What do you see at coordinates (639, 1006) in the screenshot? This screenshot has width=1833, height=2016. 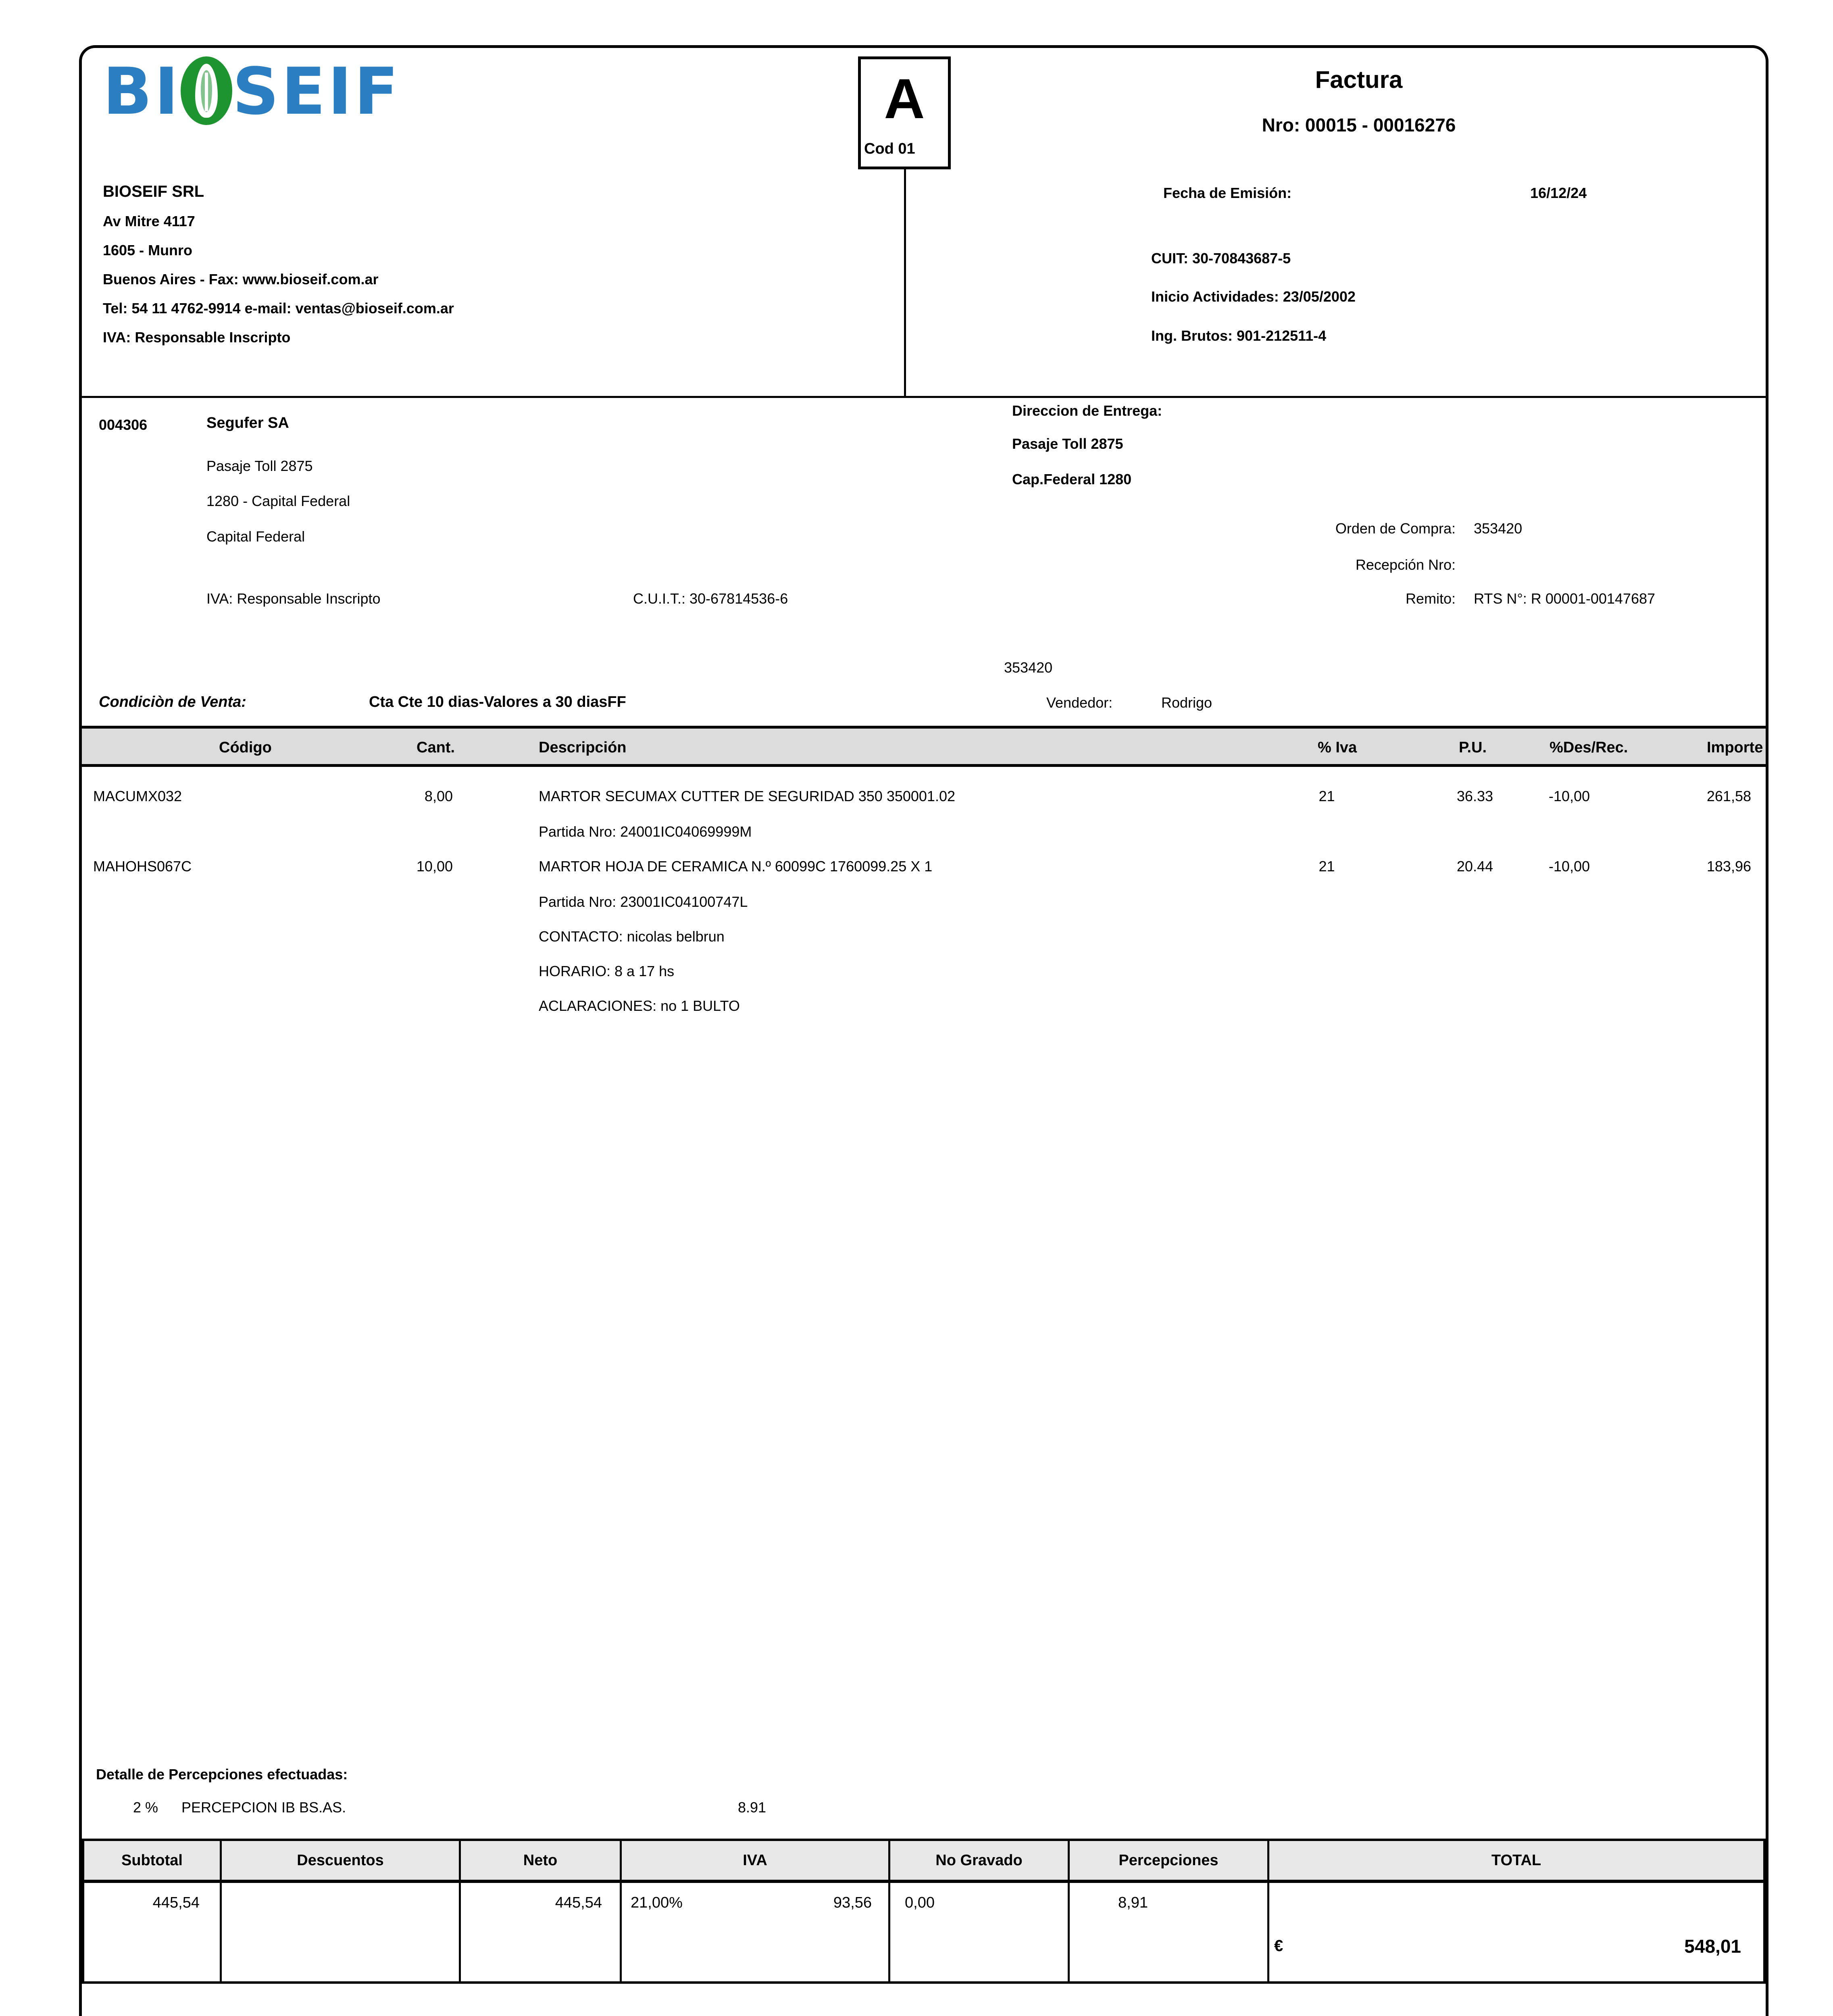 I see `table-row-subline: ACLARACIONES: no 1 BULTO` at bounding box center [639, 1006].